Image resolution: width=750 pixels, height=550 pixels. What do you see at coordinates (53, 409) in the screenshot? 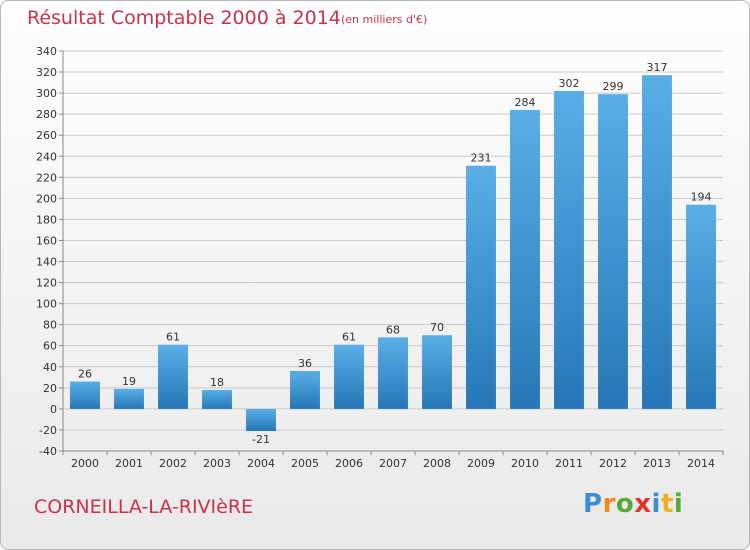
I see `y-tick-label: 0` at bounding box center [53, 409].